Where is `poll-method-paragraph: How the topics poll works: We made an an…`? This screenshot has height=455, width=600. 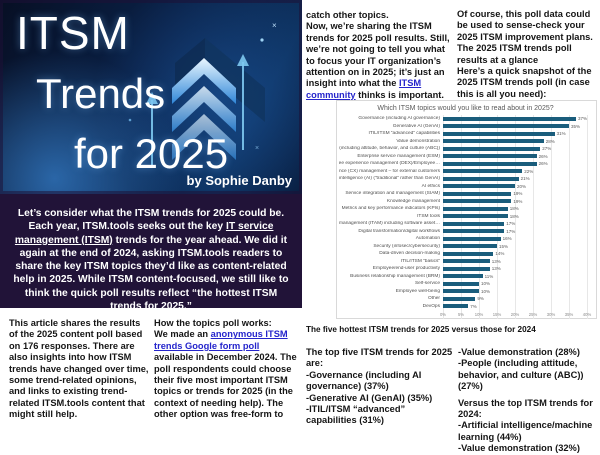
poll-method-paragraph: How the topics poll works: We made an an… is located at coordinates (227, 369).